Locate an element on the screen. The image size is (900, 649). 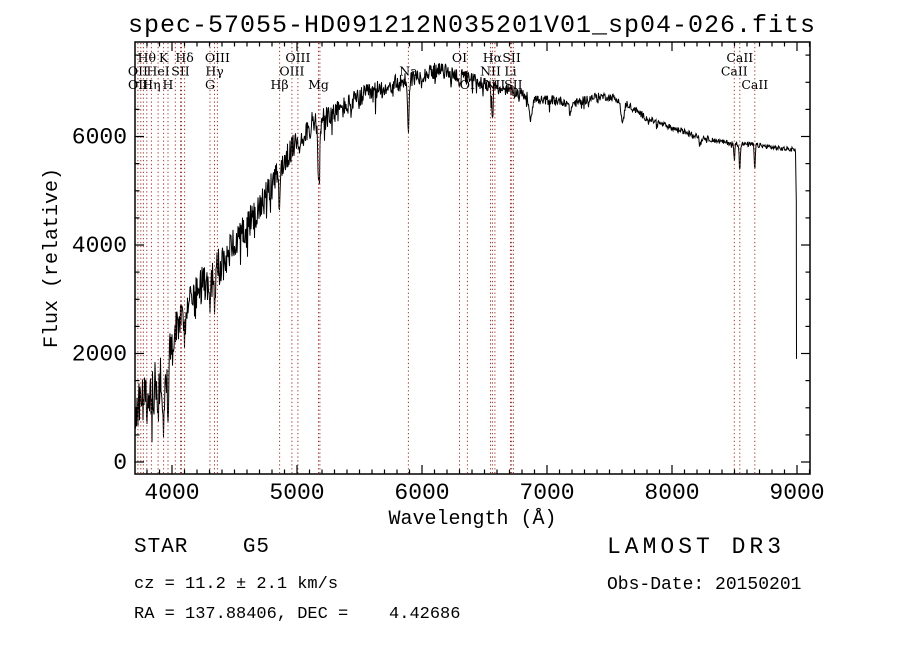
x-tick-label: 5000 is located at coordinates (296, 493).